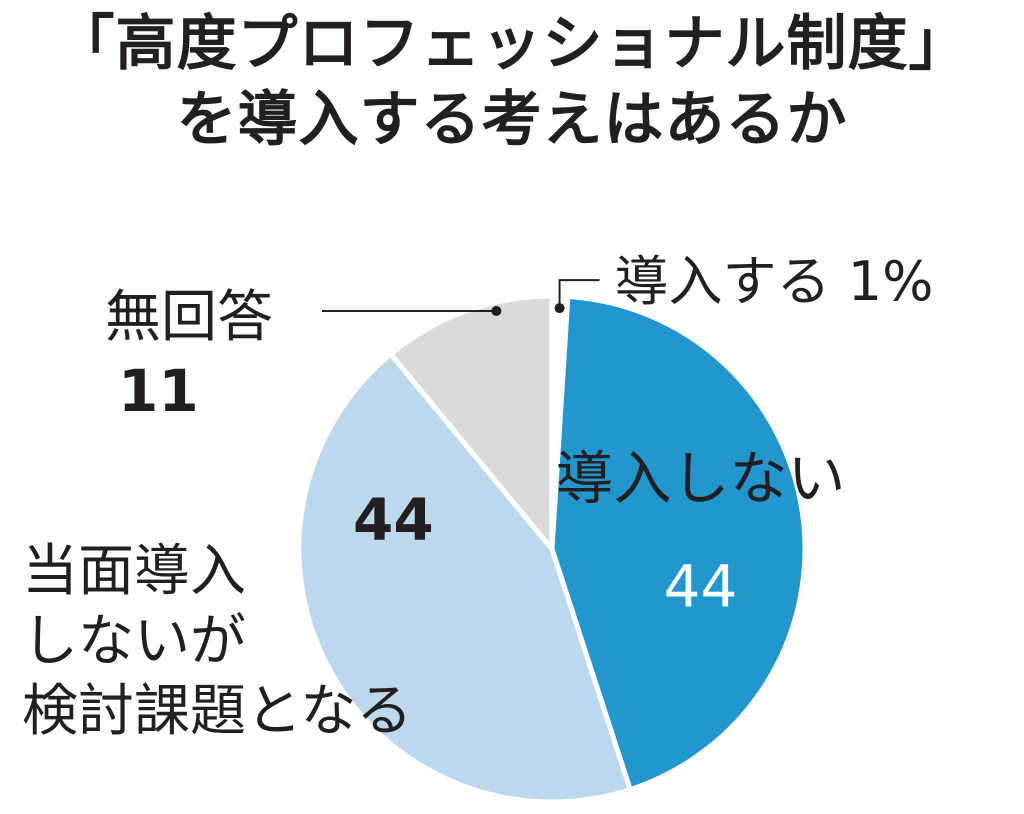 The width and height of the screenshot is (1024, 814). What do you see at coordinates (701, 479) in the screenshot?
I see `label-slice-2: 導入しない` at bounding box center [701, 479].